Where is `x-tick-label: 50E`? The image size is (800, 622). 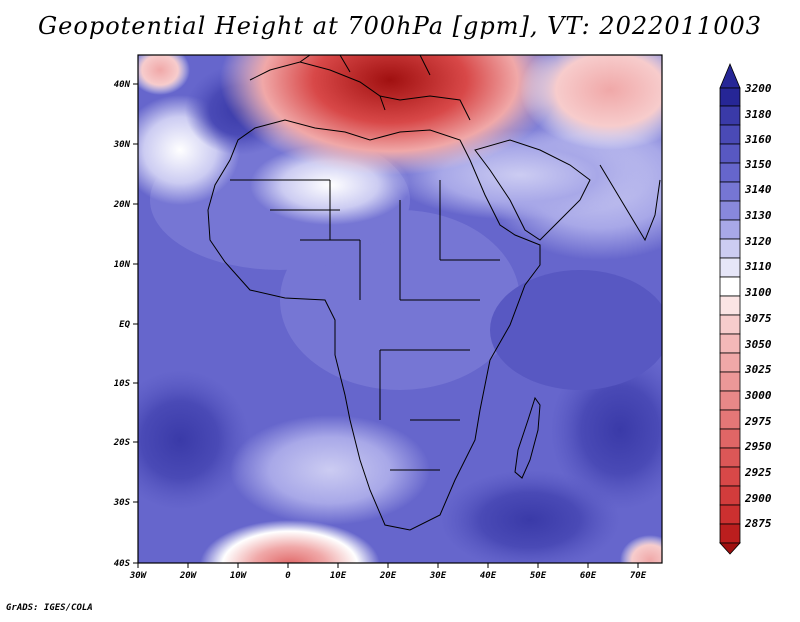 x-tick-label: 50E is located at coordinates (538, 576).